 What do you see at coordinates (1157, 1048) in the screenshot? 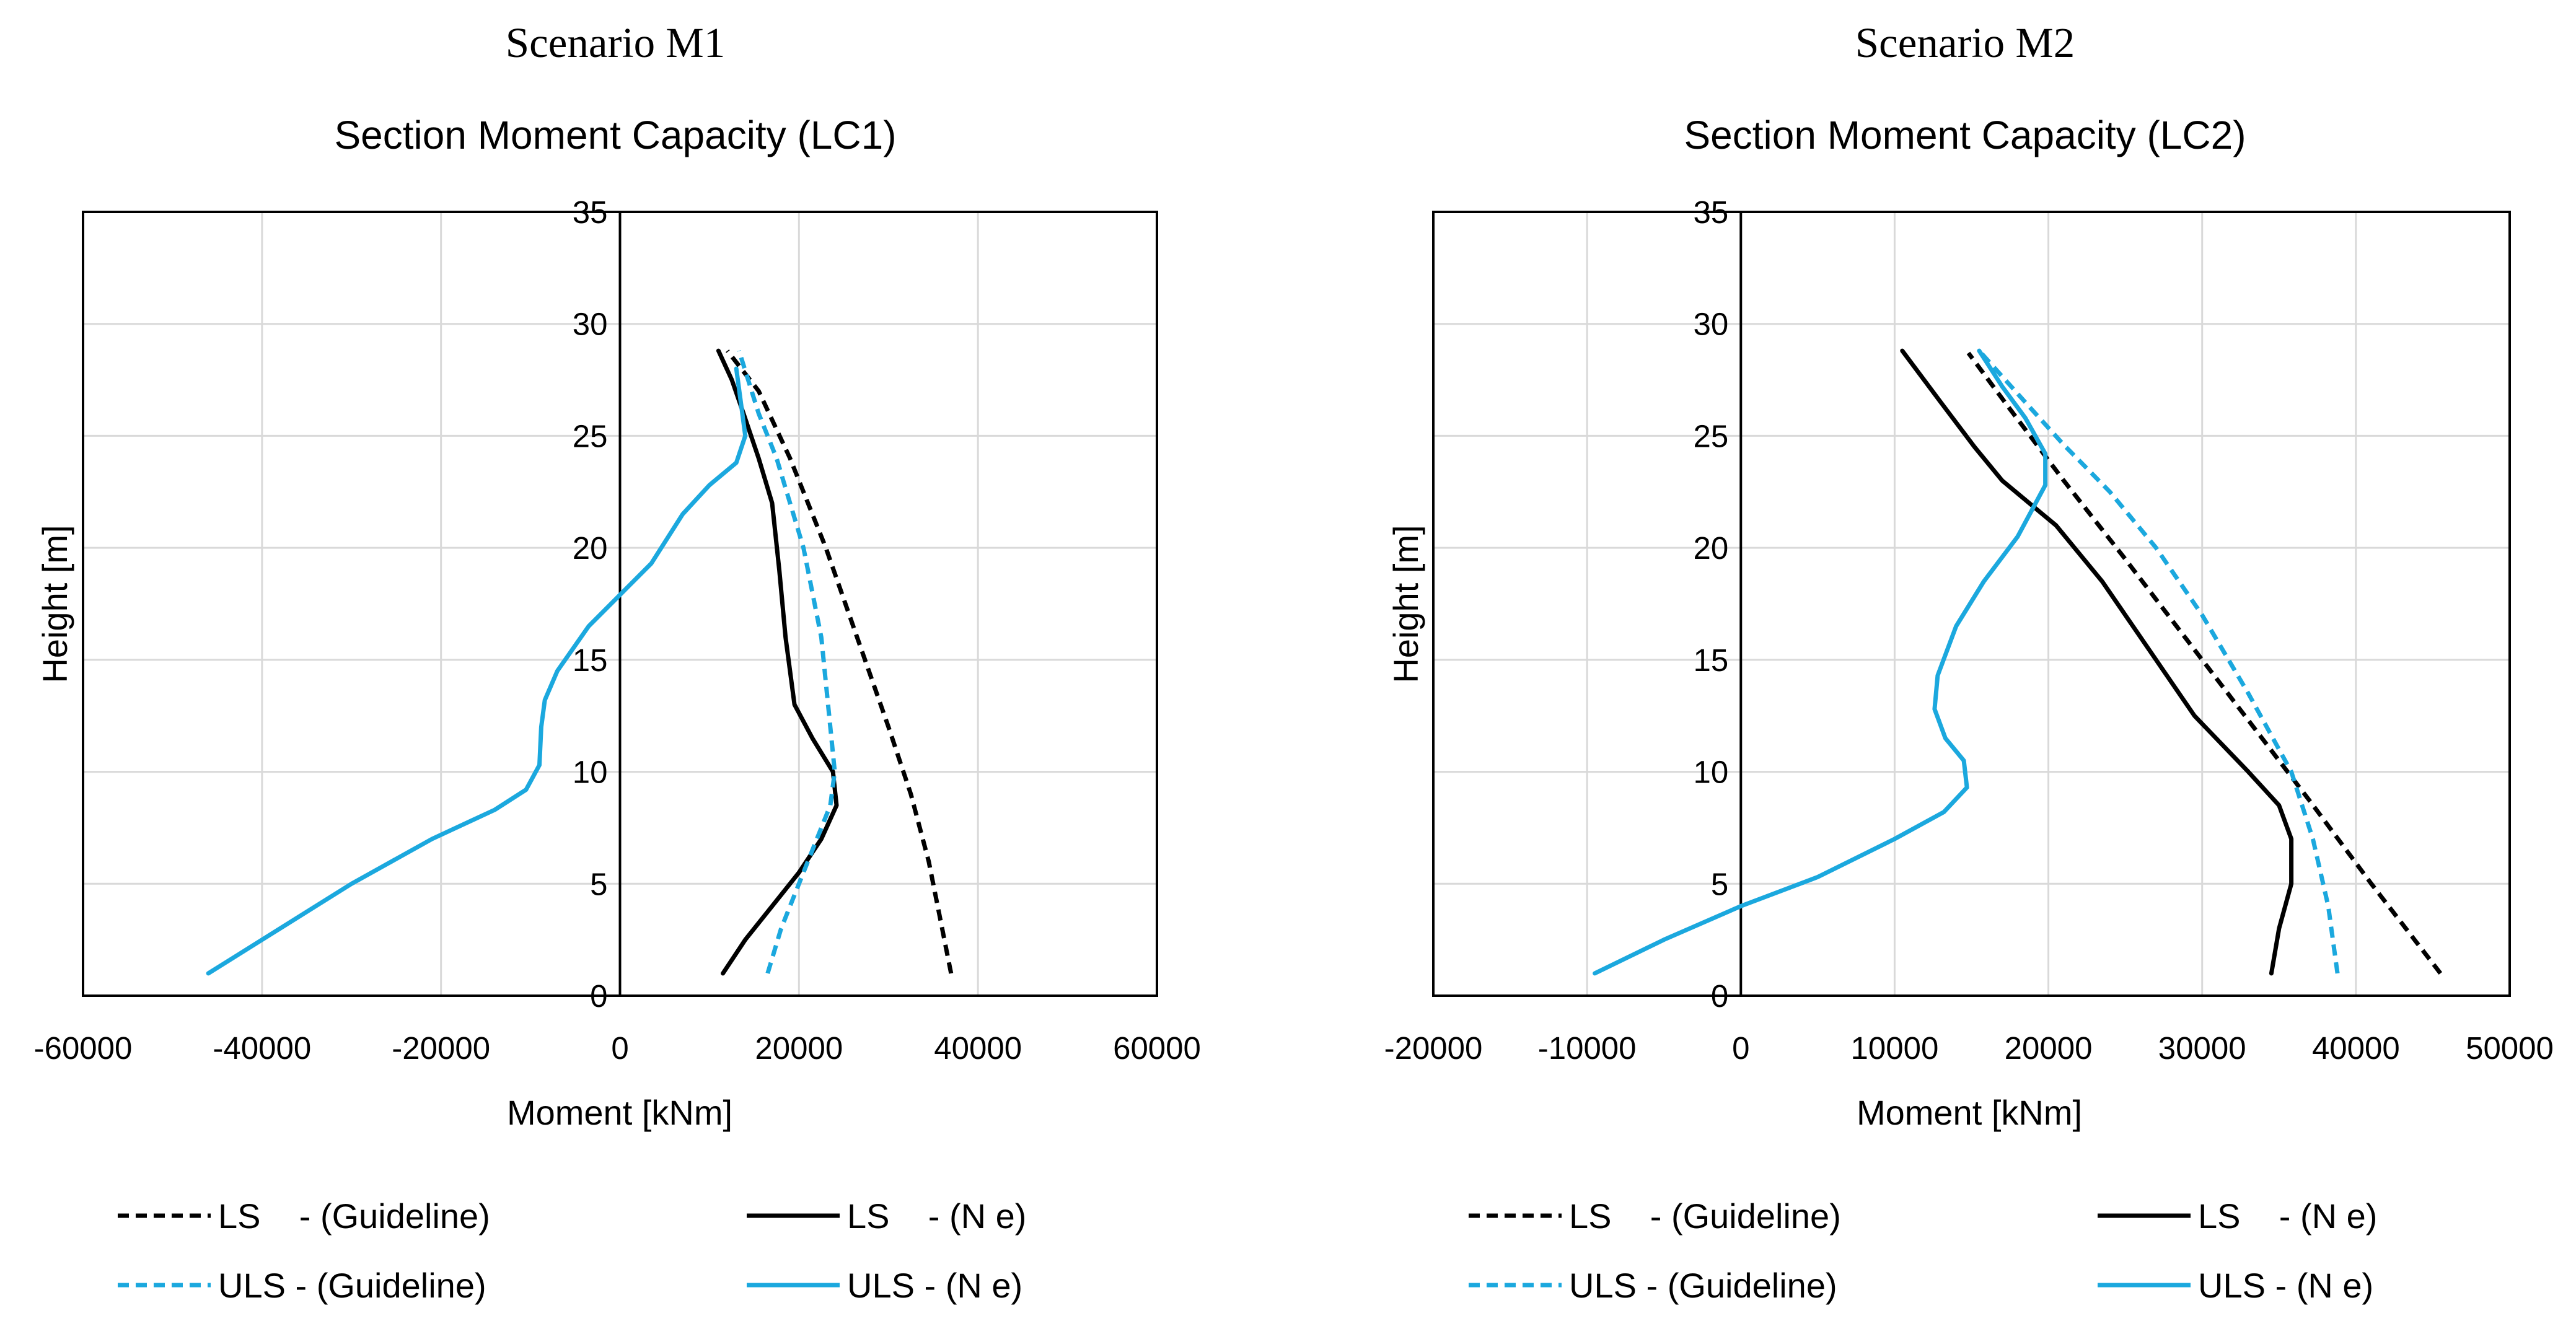
I see `x-tick-label: 60000` at bounding box center [1157, 1048].